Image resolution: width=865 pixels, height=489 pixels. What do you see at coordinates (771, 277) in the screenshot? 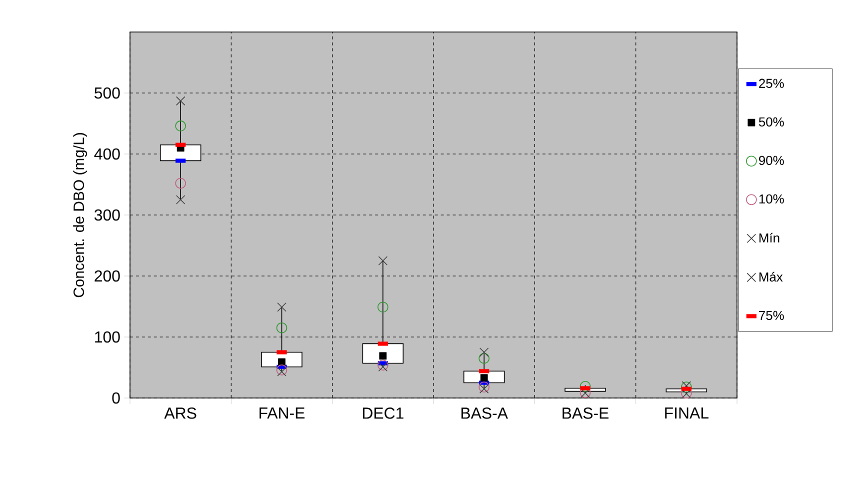
I see `legend-label: Máx` at bounding box center [771, 277].